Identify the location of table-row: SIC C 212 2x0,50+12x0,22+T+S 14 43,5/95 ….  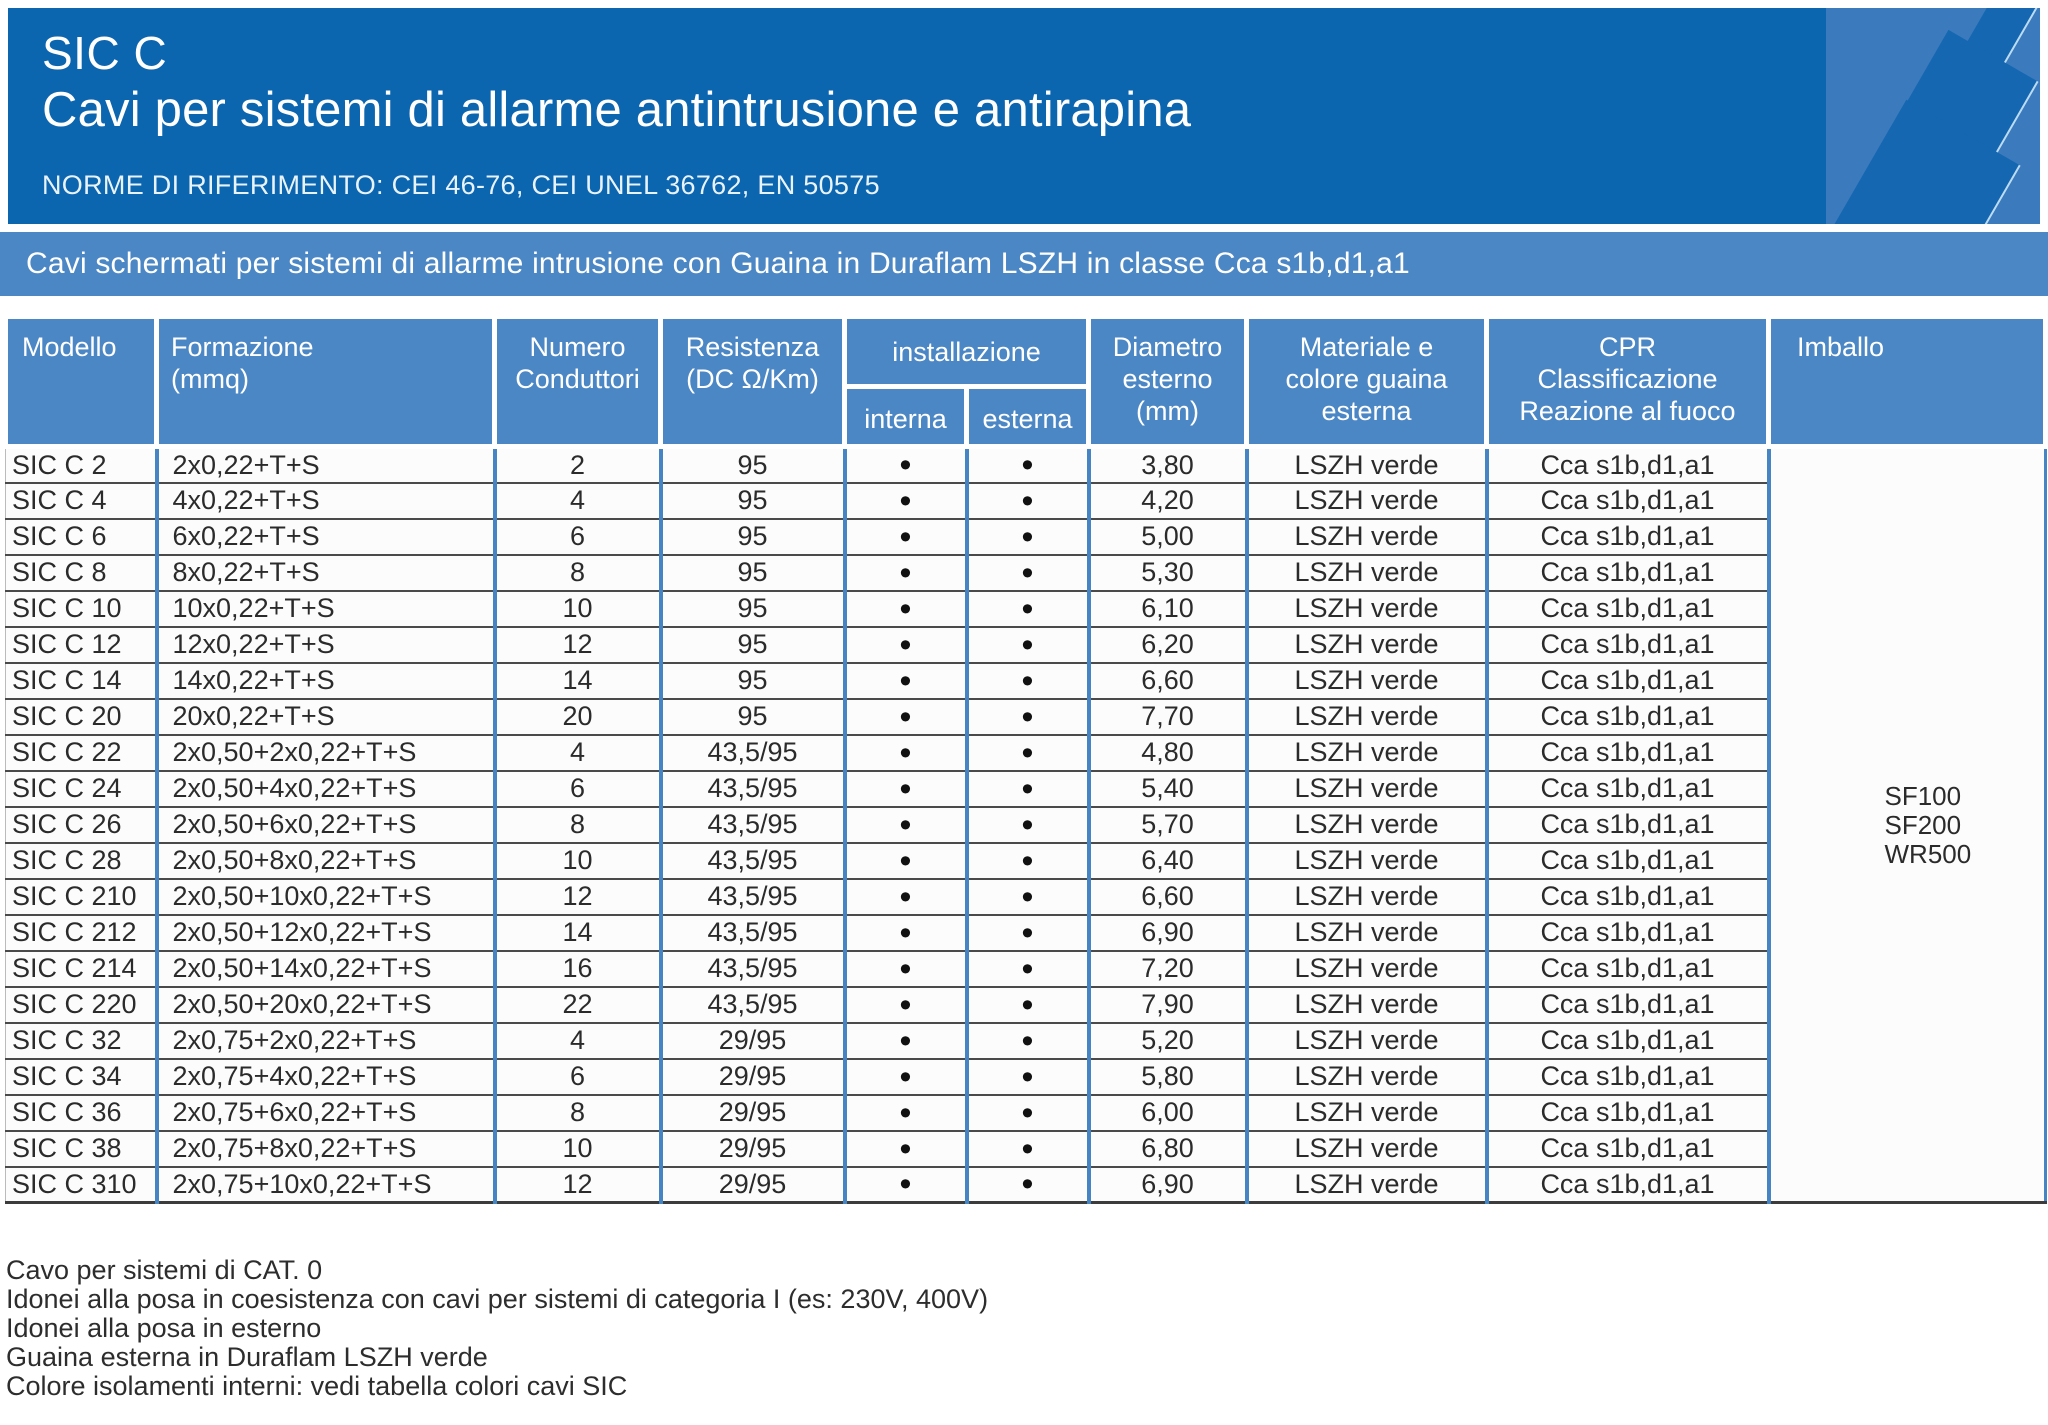
(1025, 933).